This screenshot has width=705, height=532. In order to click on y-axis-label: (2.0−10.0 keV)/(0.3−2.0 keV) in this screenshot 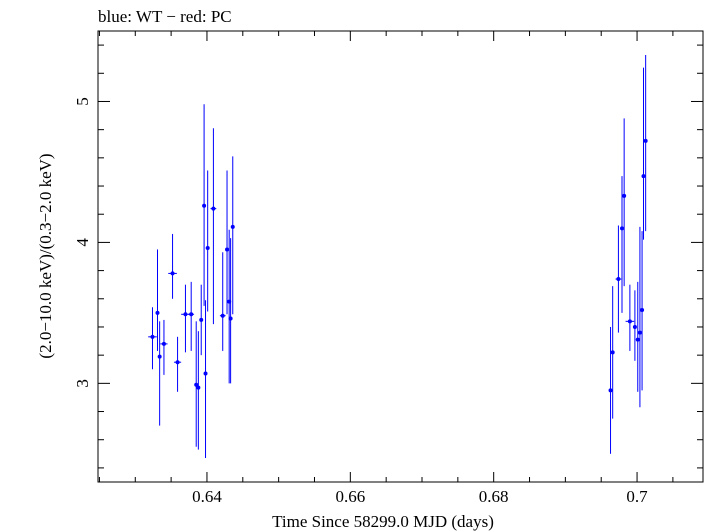, I will do `click(45, 255)`.